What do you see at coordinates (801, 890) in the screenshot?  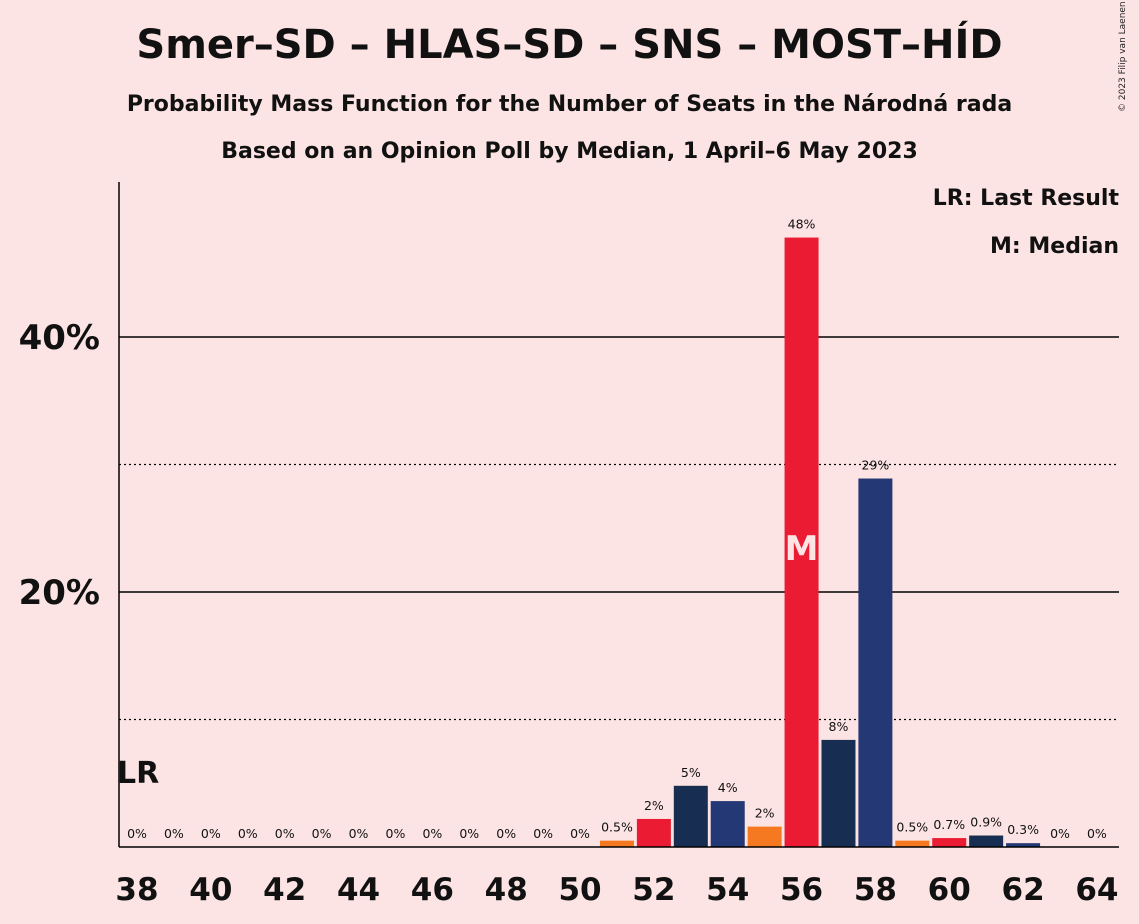 I see `x-tick-label: 56` at bounding box center [801, 890].